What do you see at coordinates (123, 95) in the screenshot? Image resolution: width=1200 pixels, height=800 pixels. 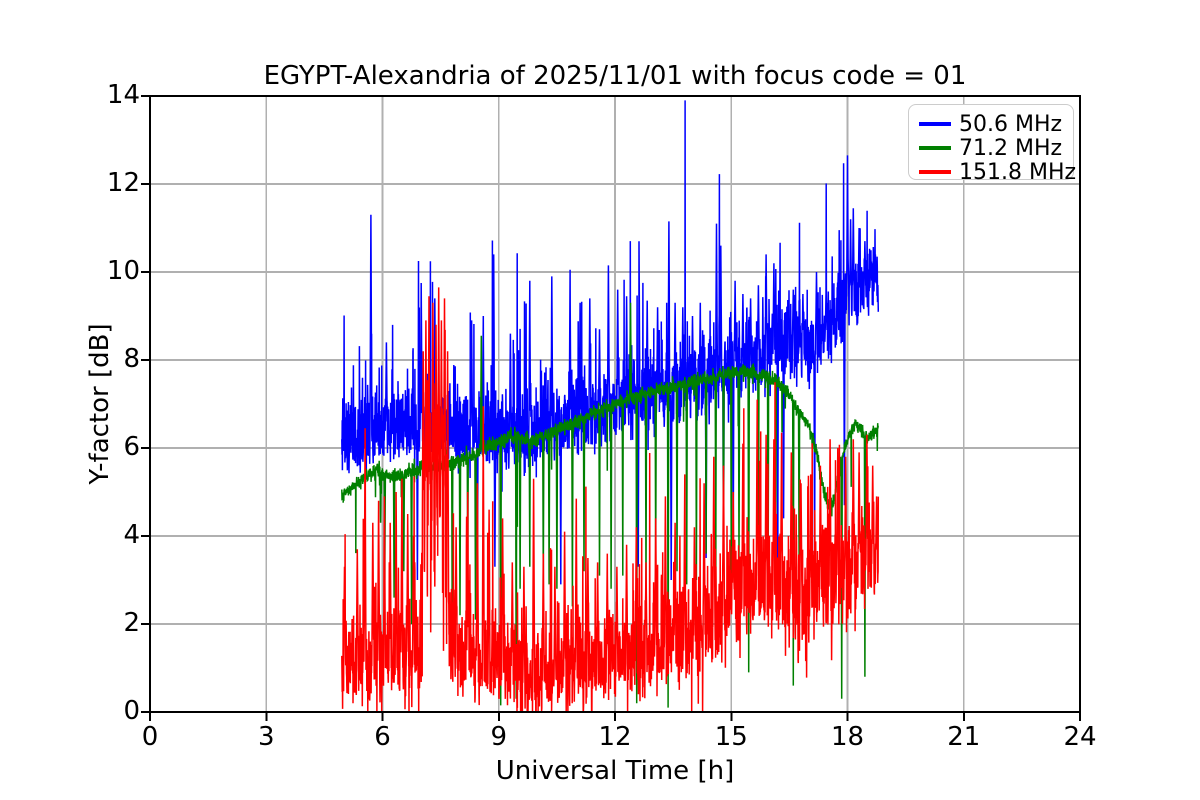 I see `y-tick-label: 14` at bounding box center [123, 95].